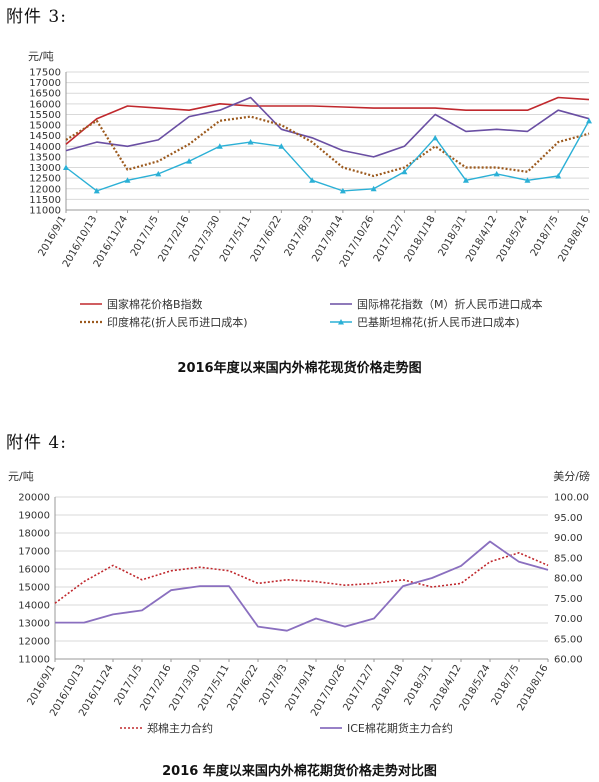 This screenshot has height=782, width=599. Describe the element at coordinates (571, 476) in the screenshot. I see `y2-axis-label: 美分/磅` at that location.